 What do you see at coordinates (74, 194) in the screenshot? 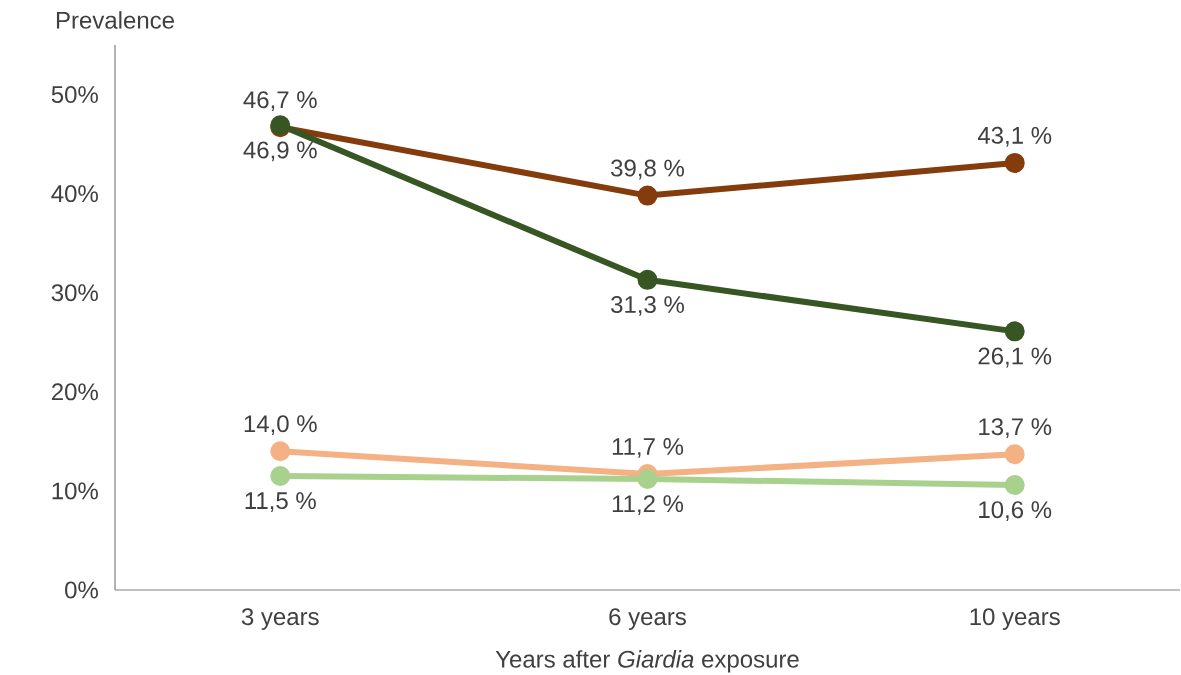
I see `y-tick-label: 40%` at bounding box center [74, 194].